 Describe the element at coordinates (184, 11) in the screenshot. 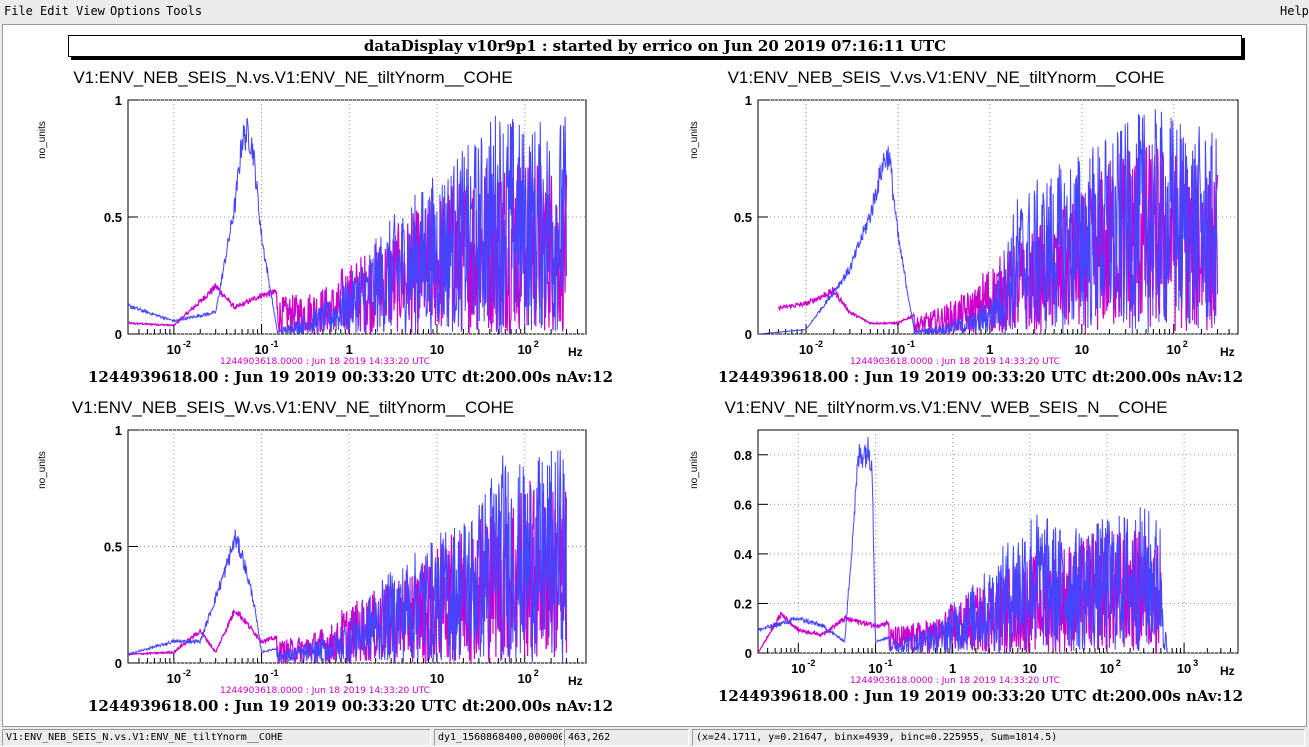

I see `menu-tools: Tools` at that location.